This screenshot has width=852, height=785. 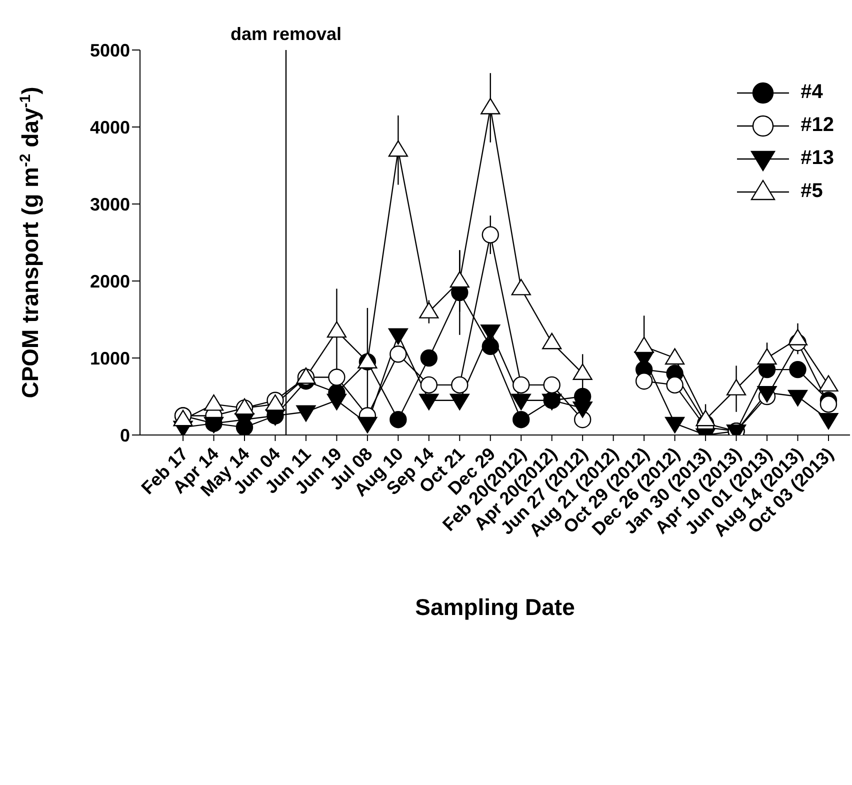 I want to click on ref-line-label: dam removal, so click(x=286, y=34).